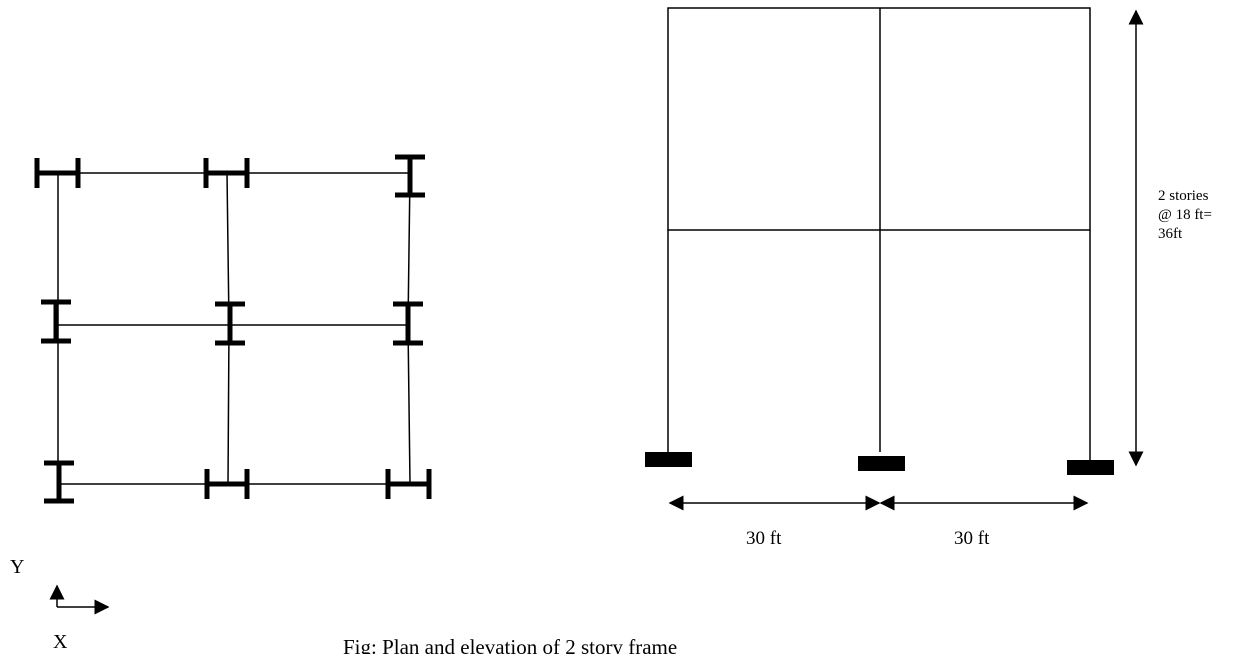 This screenshot has width=1251, height=654. Describe the element at coordinates (409, 249) in the screenshot. I see `plan-girder-right-top` at that location.